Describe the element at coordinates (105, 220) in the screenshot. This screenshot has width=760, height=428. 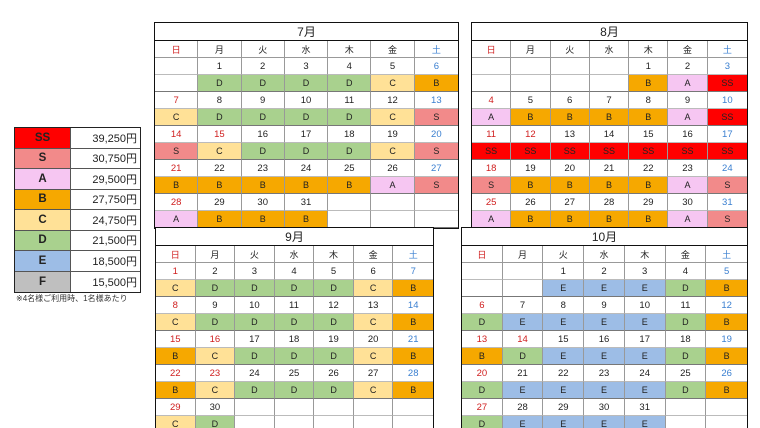
I see `legend-price: 24,750円` at that location.